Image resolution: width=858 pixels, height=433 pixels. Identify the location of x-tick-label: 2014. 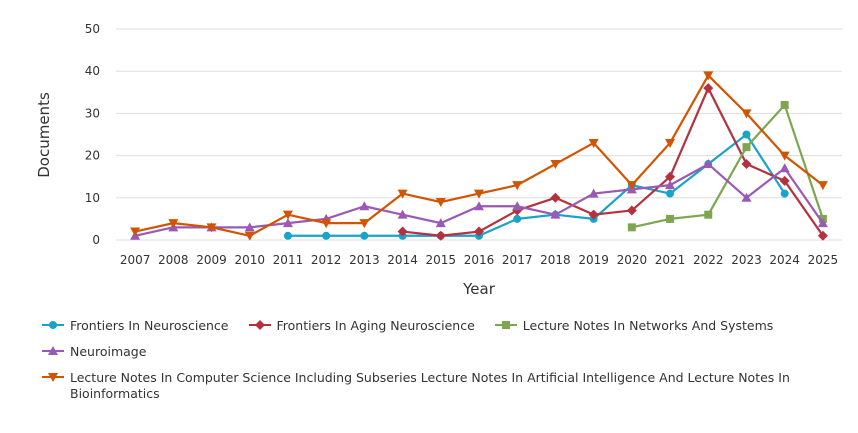
(402, 260).